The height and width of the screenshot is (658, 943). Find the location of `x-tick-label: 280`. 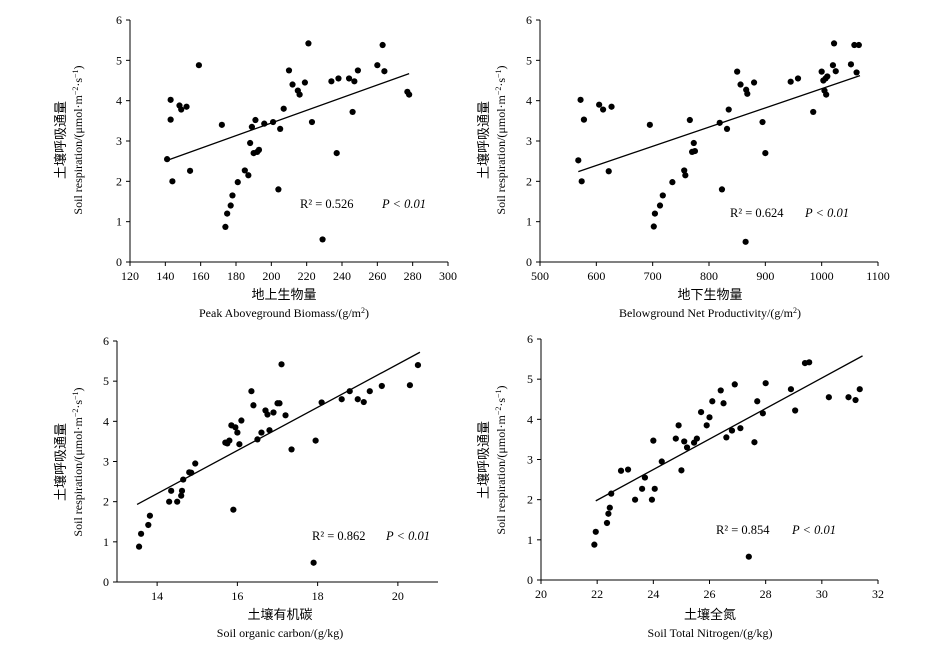

x-tick-label: 280 is located at coordinates (413, 276).